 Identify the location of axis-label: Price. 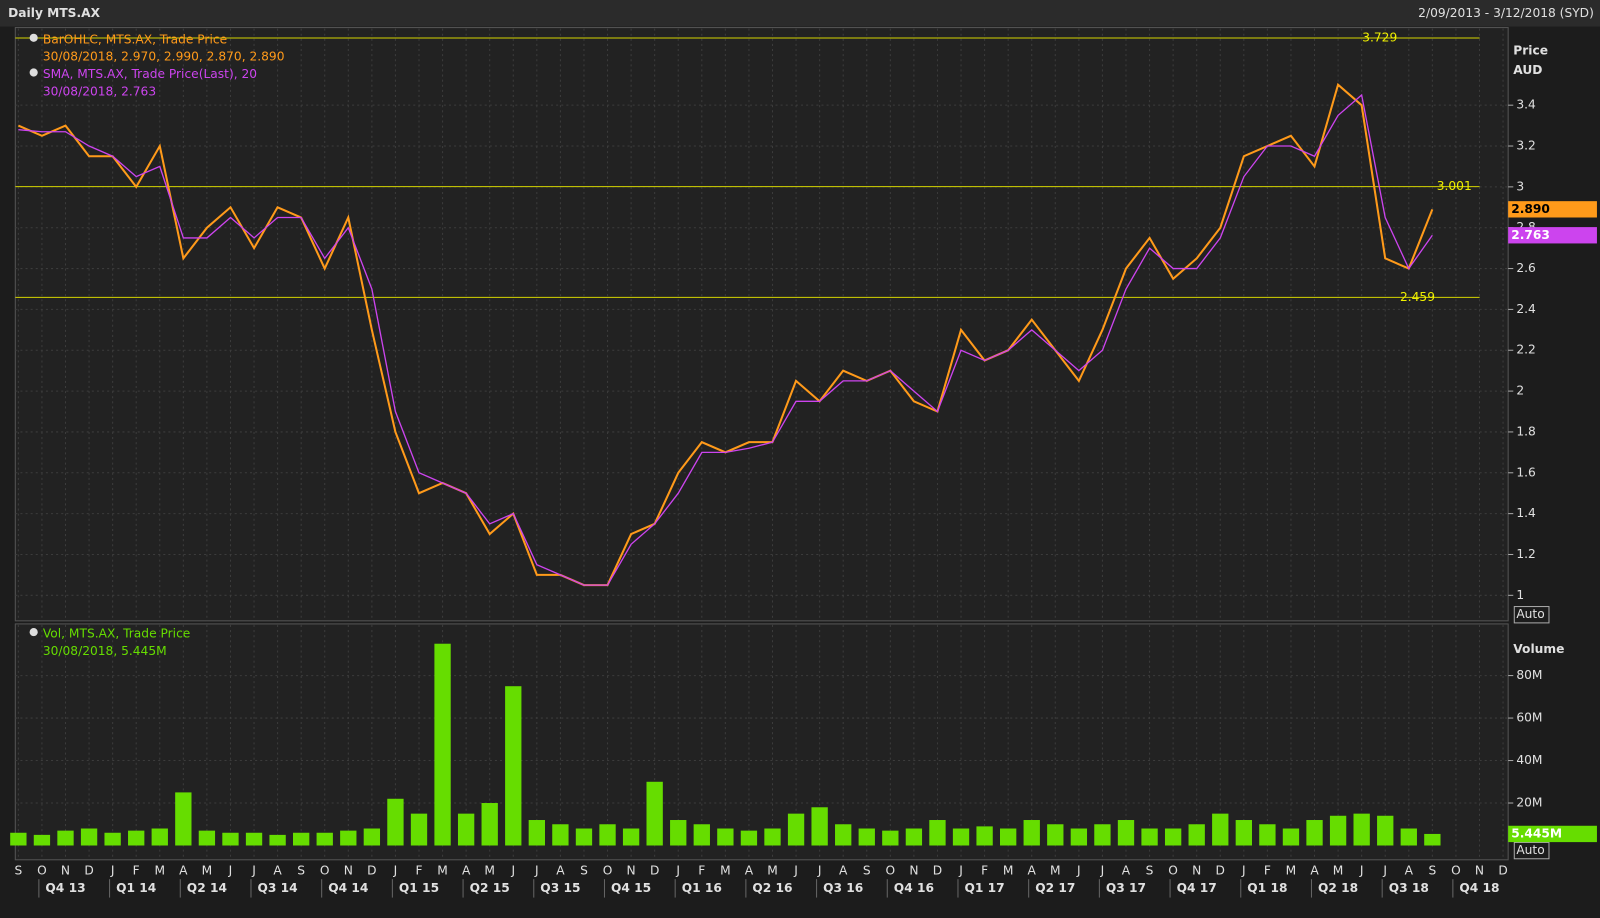
(1530, 51).